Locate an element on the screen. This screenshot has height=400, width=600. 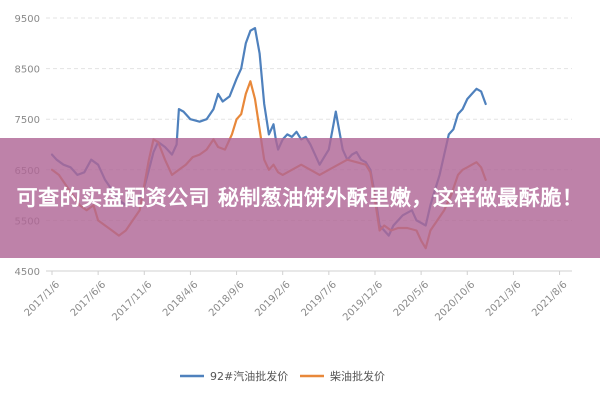
y-tick-label: 4500 is located at coordinates (27, 272).